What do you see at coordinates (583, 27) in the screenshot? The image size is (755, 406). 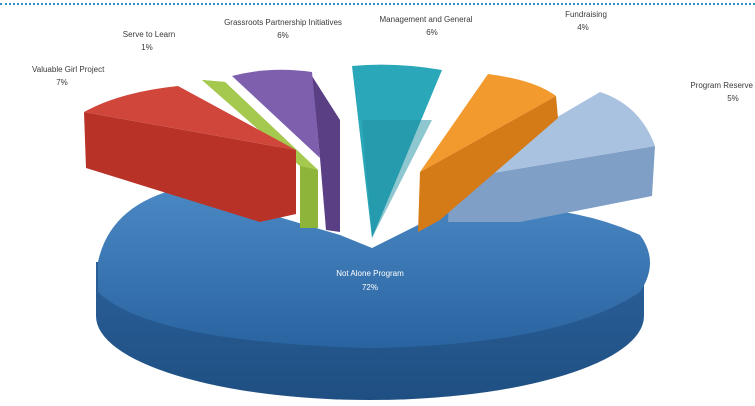 I see `value-fundraising: 4%` at bounding box center [583, 27].